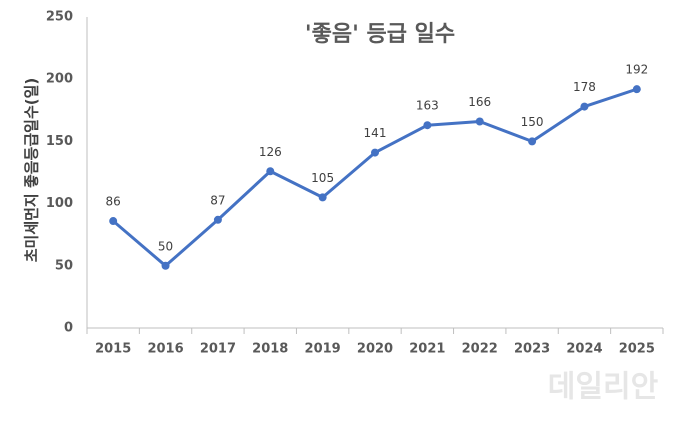  What do you see at coordinates (270, 349) in the screenshot?
I see `x-tick-label: 2018` at bounding box center [270, 349].